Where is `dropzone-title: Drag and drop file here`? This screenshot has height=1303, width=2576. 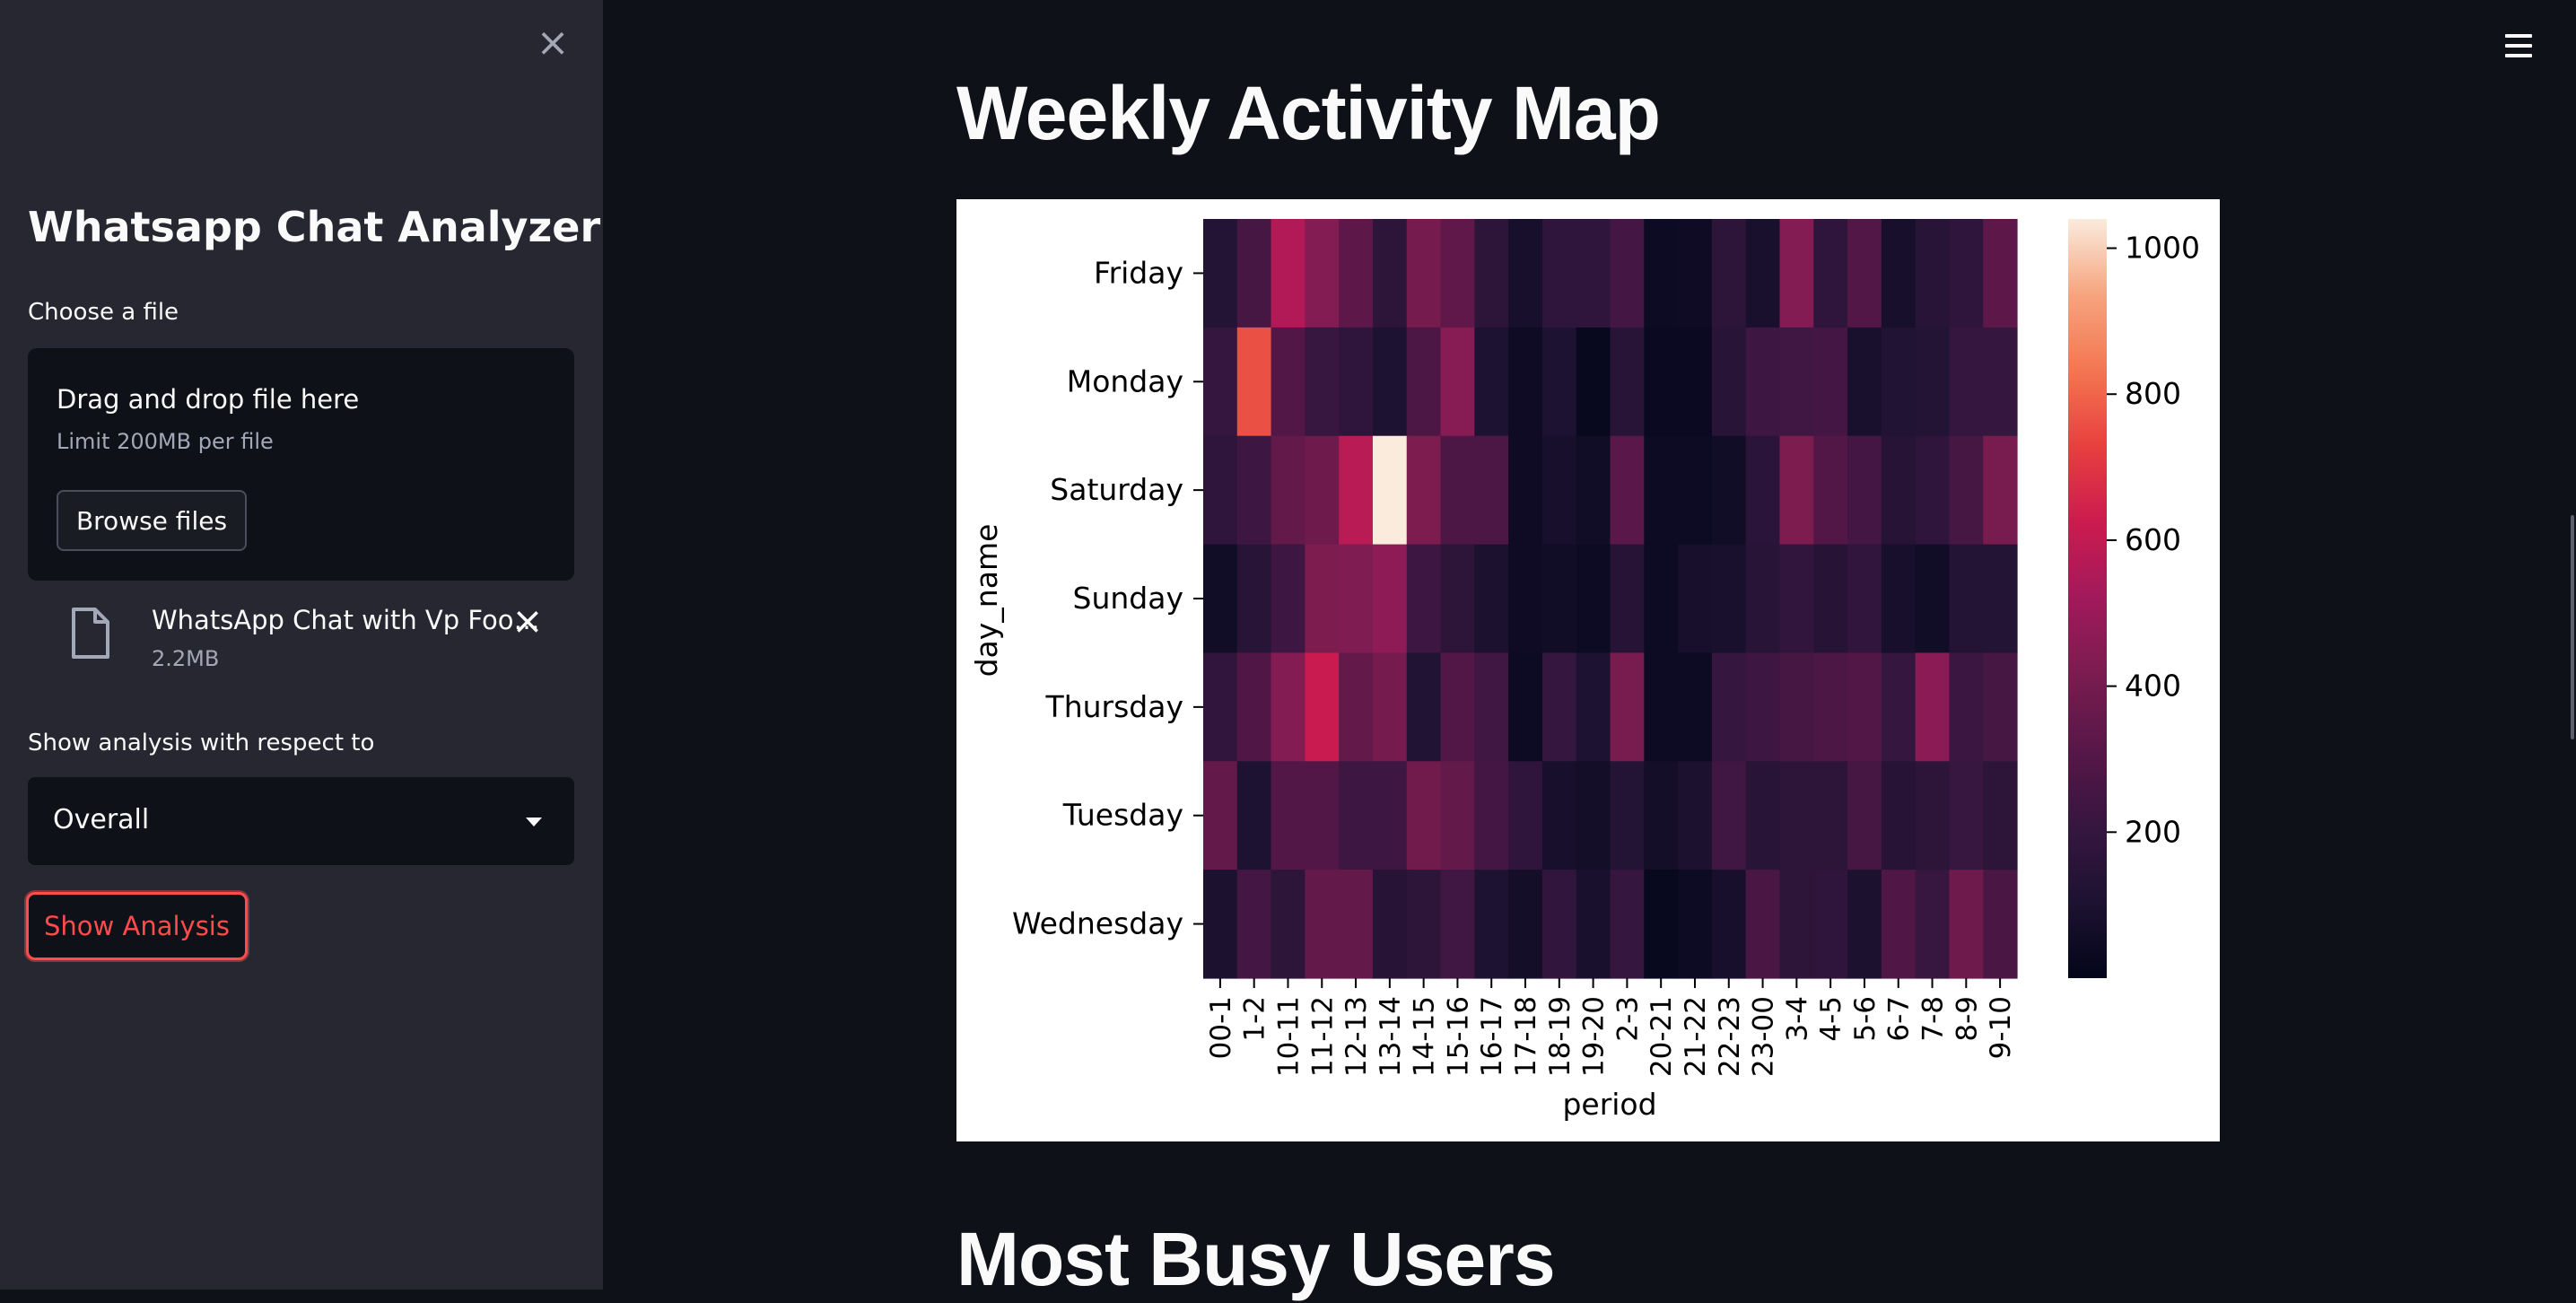
dropzone-title: Drag and drop file here is located at coordinates (208, 400).